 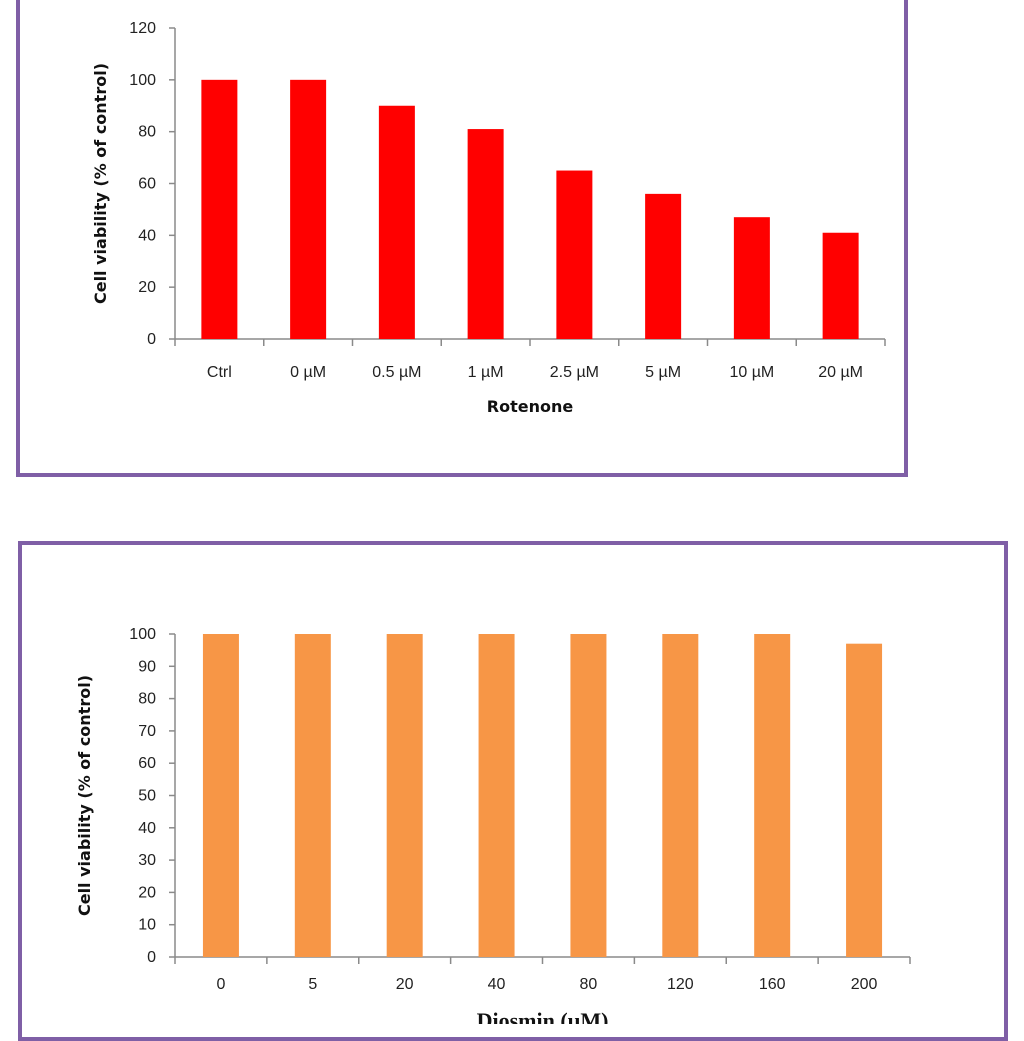 I want to click on x-tick-label: Ctrl, so click(x=219, y=372).